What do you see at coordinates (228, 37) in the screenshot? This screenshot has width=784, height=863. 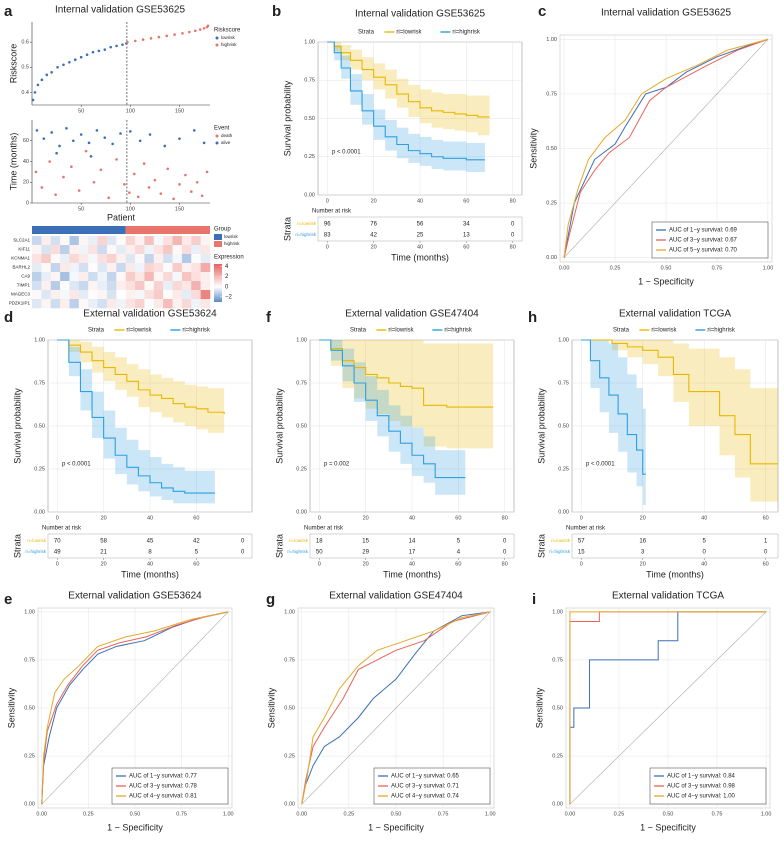 I see `legend-label: lowrisk` at bounding box center [228, 37].